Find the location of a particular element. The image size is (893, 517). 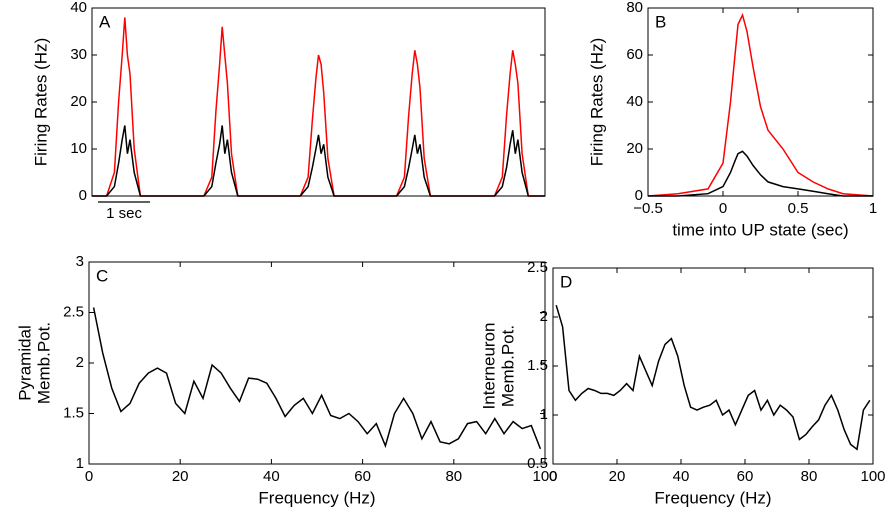

panel-label: A is located at coordinates (105, 21).